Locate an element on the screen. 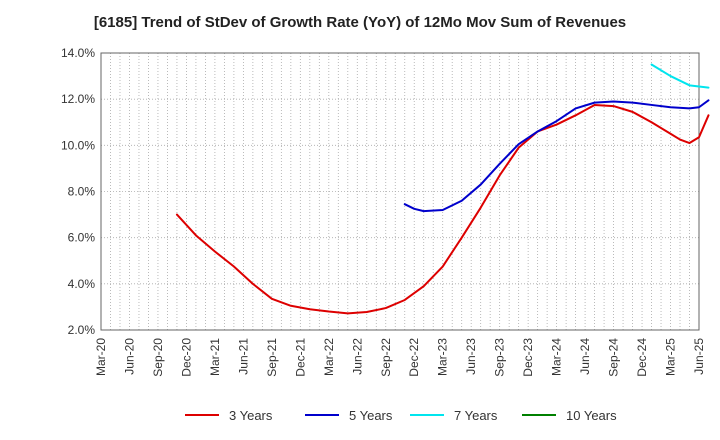 Image resolution: width=720 pixels, height=440 pixels. y-tick-label: 8.0% is located at coordinates (82, 192).